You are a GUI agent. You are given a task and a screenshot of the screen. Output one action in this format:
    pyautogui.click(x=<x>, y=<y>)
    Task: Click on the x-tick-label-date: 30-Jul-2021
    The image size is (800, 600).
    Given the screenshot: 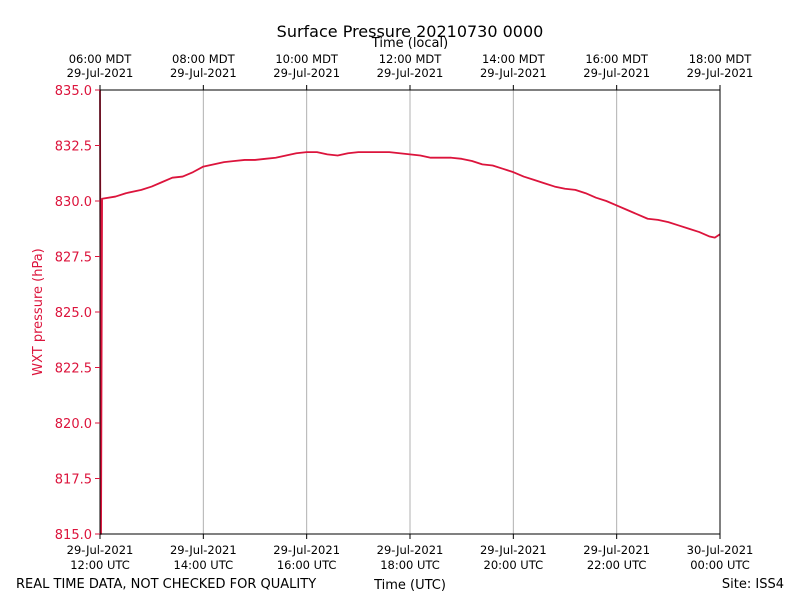 What is the action you would take?
    pyautogui.click(x=720, y=550)
    